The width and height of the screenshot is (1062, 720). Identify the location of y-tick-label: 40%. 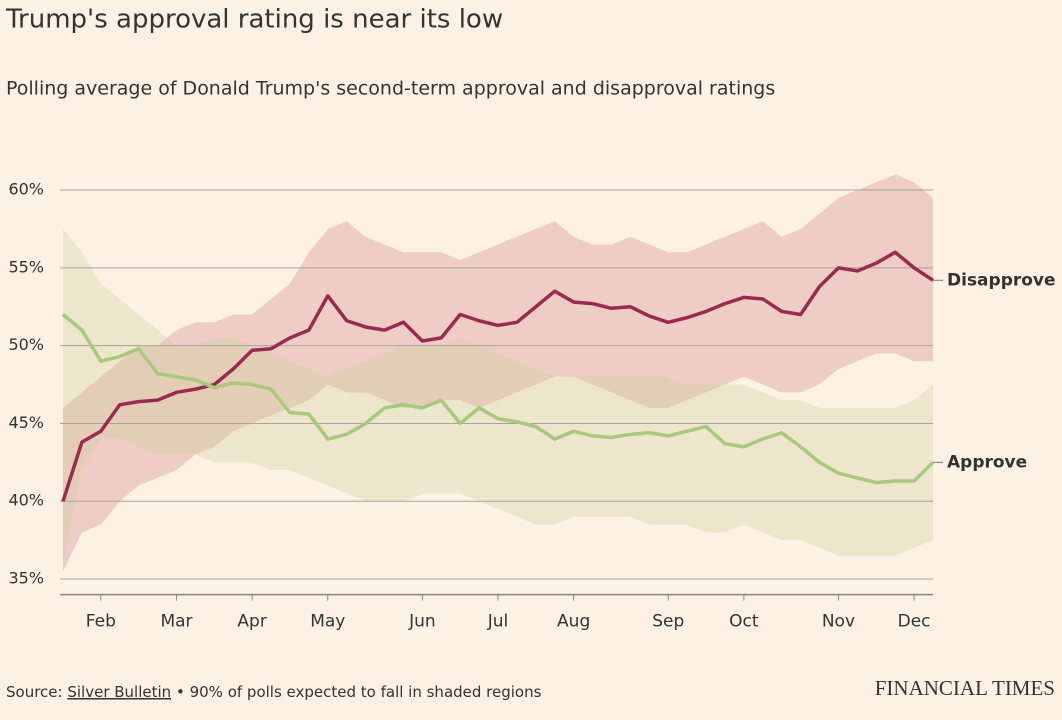
(26, 500).